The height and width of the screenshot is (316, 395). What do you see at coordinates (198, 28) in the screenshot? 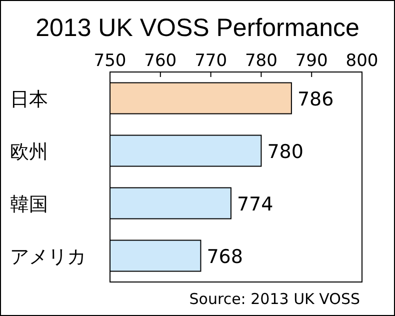
I see `chart-title: 2013 UK VOSS Performance` at bounding box center [198, 28].